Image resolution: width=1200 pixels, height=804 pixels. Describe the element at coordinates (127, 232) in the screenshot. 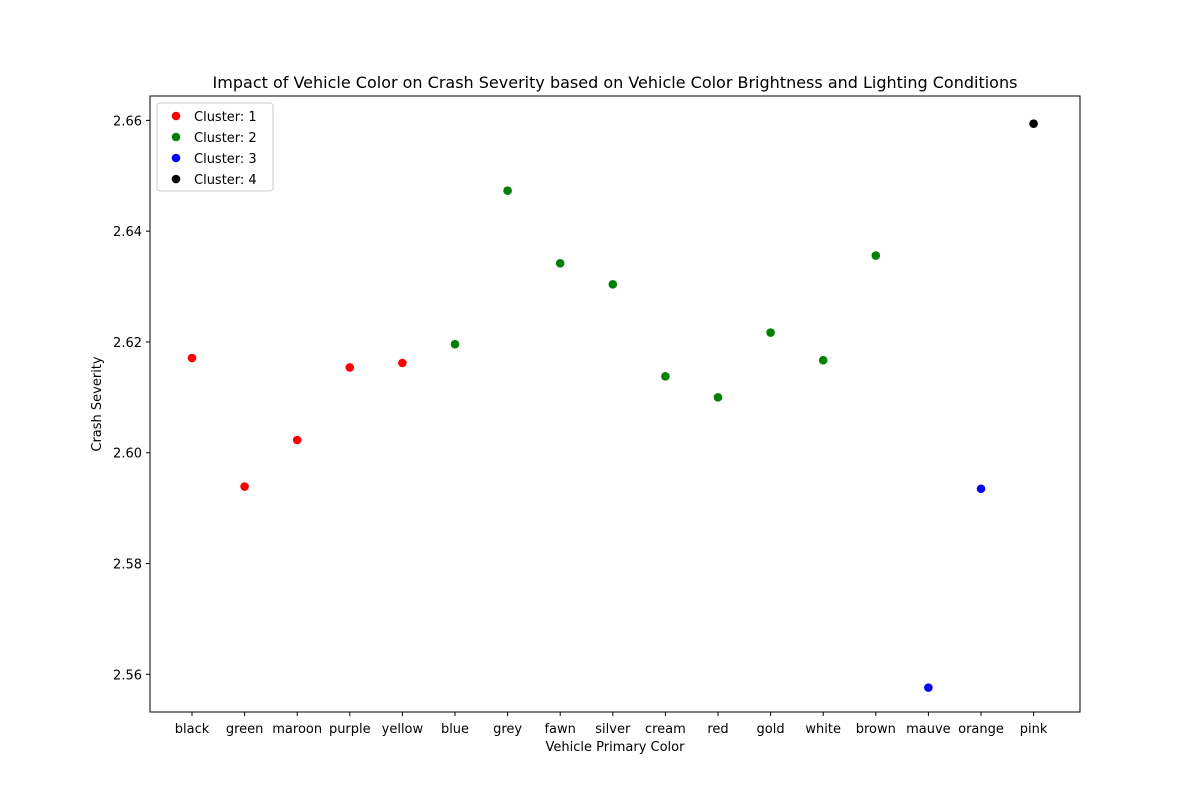

I see `y-tick-label: 2.64` at that location.